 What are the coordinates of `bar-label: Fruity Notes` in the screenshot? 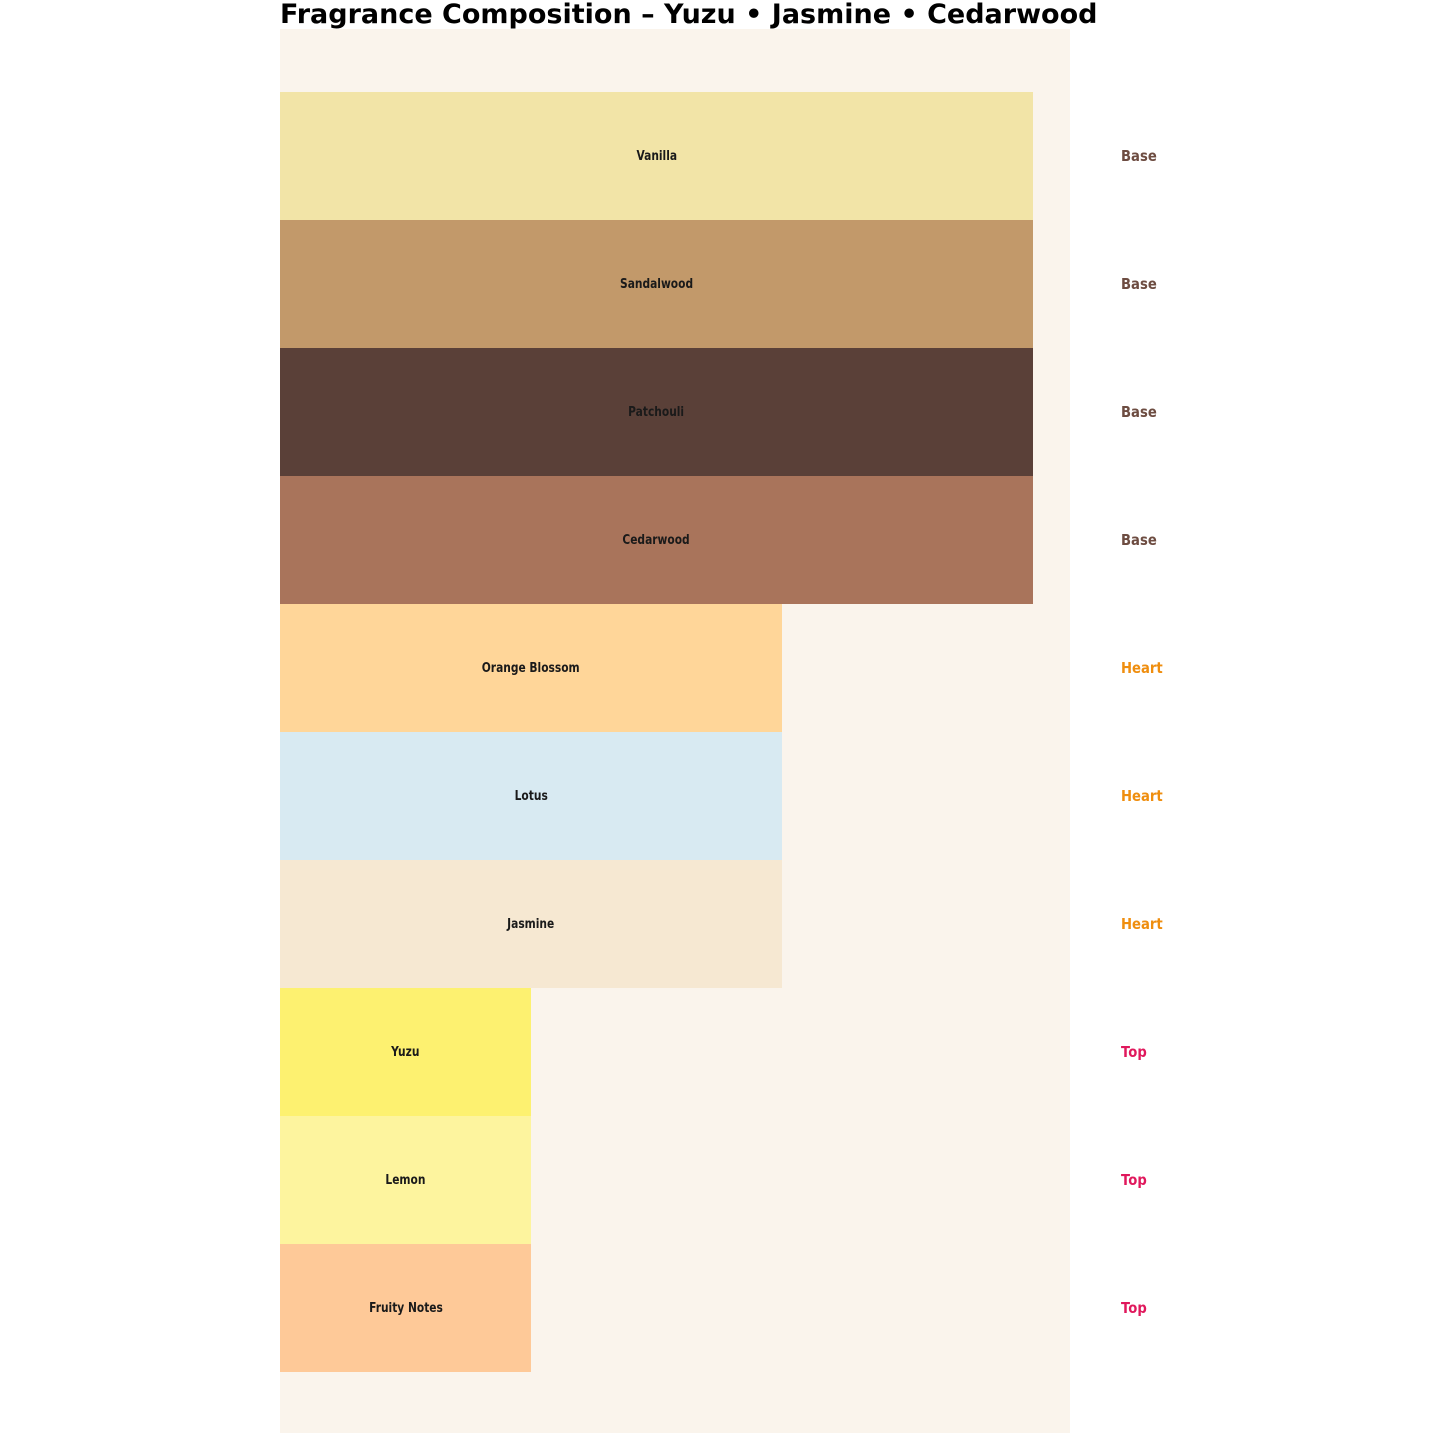 It's located at (405, 1308).